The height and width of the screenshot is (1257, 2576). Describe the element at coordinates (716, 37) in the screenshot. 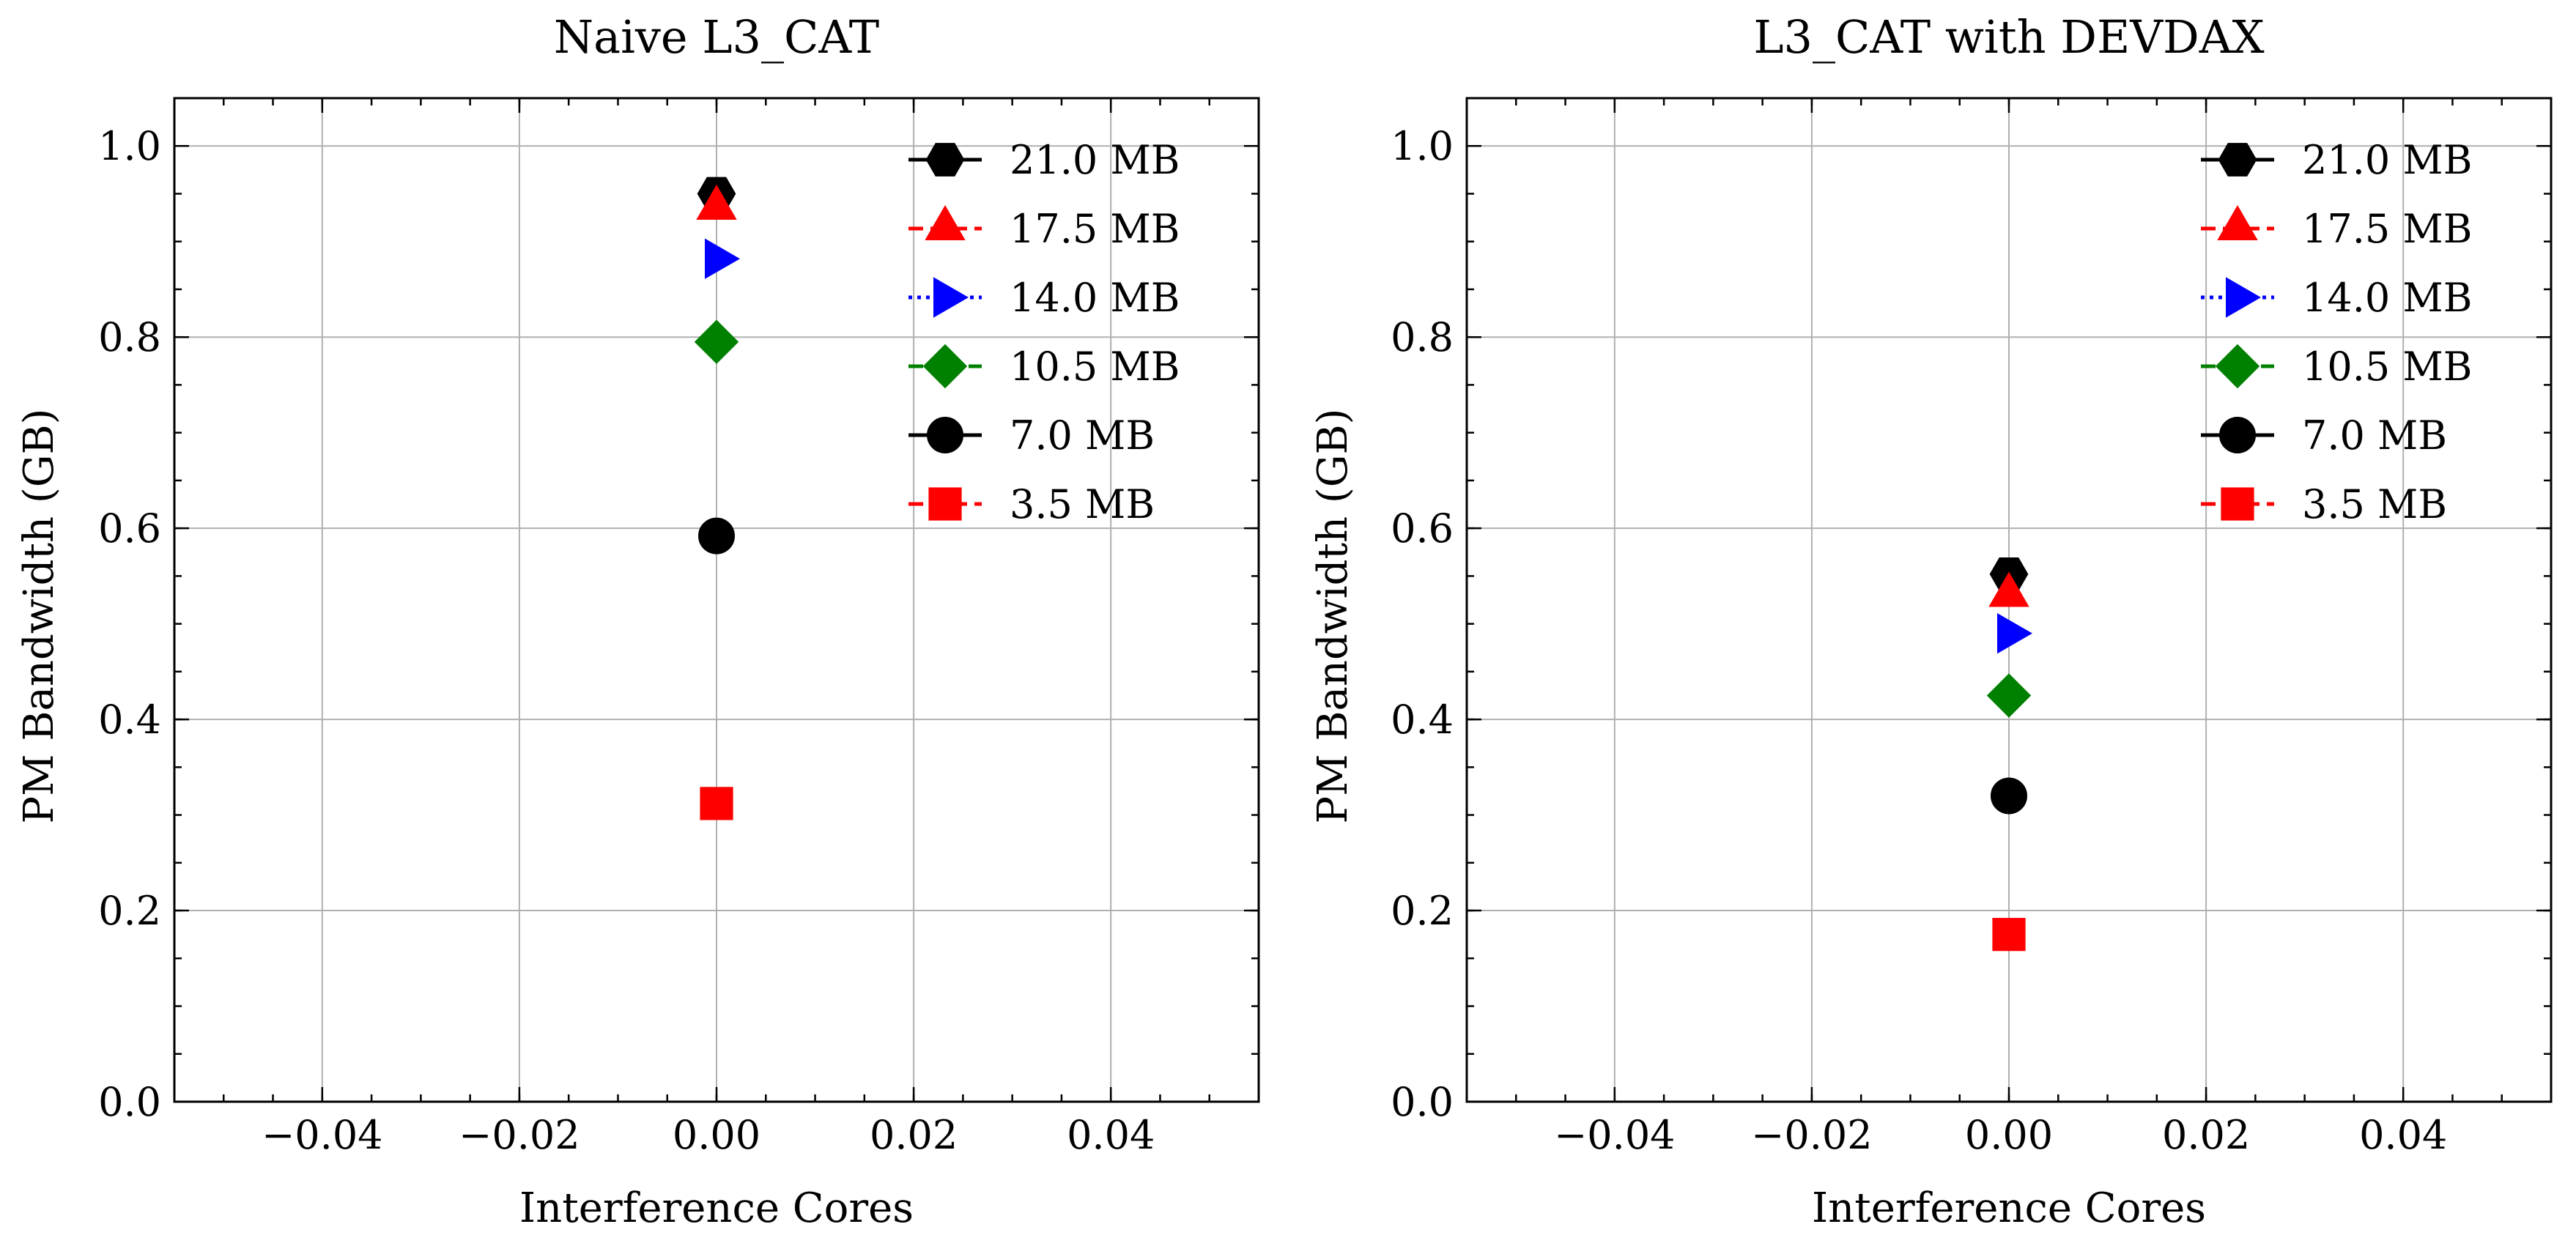

I see `chart-title: Naive L3_CAT` at that location.